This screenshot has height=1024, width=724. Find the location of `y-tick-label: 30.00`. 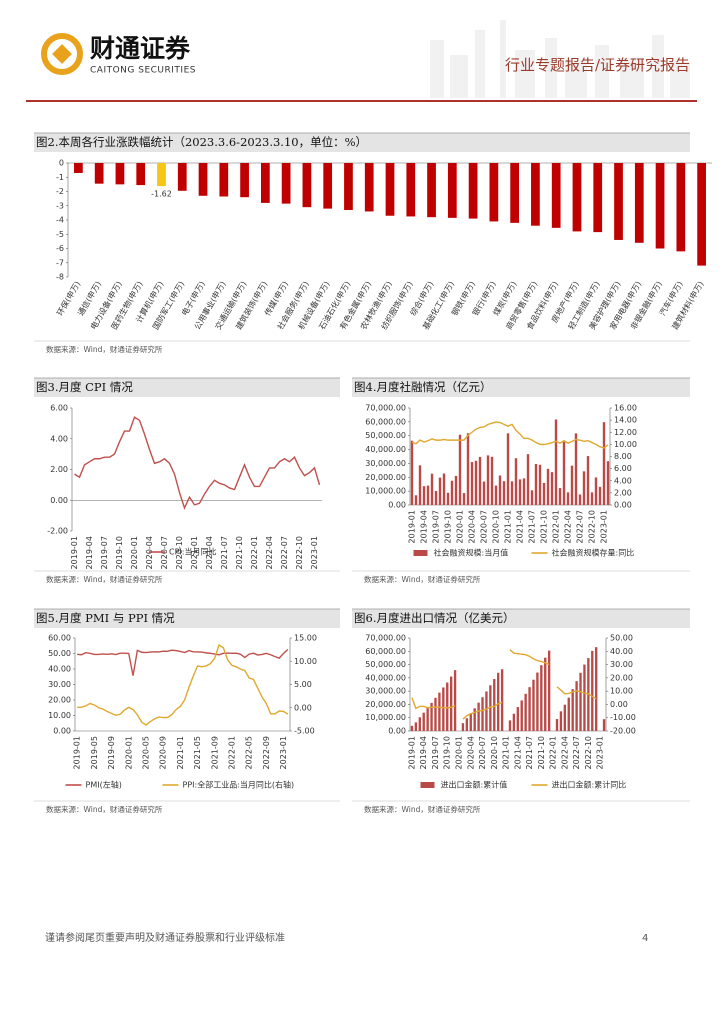

y-tick-label: 30.00 is located at coordinates (59, 684).